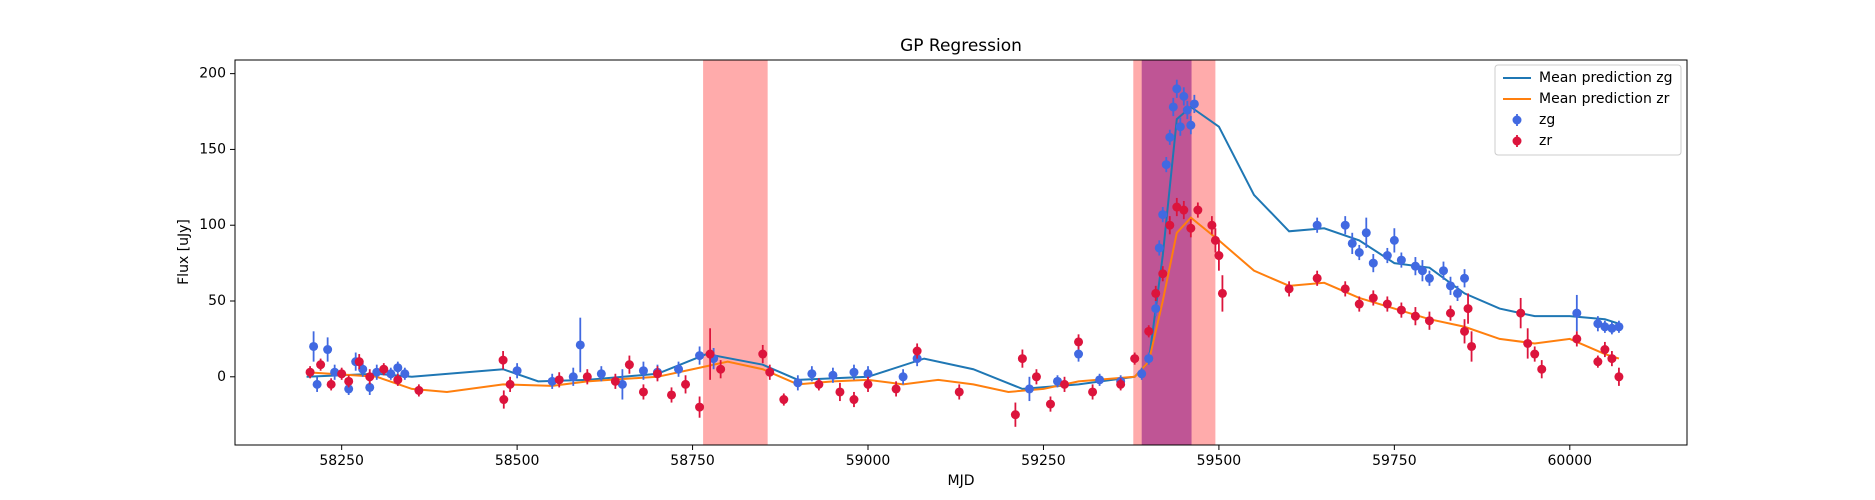 This screenshot has height=500, width=1875. I want to click on y-tick-label: 100, so click(212, 225).